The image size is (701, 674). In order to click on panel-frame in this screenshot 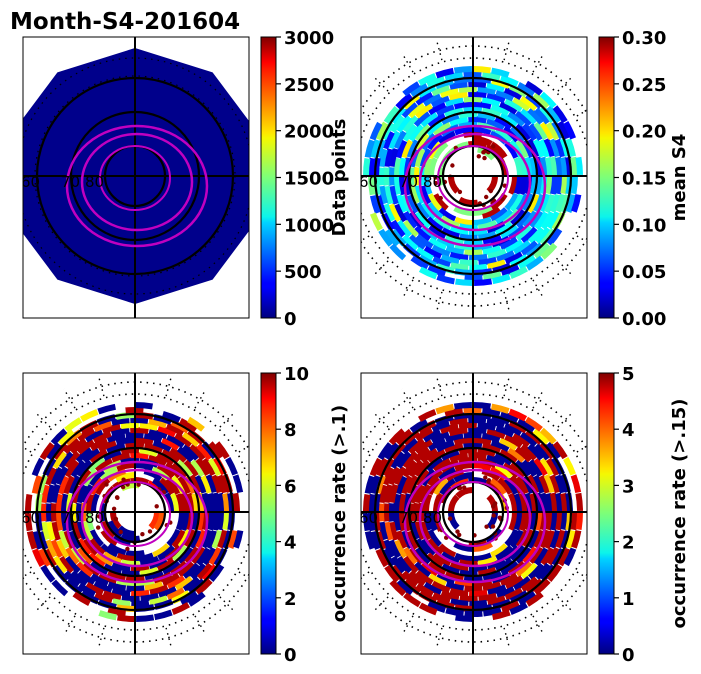, I will do `click(136, 513)`.